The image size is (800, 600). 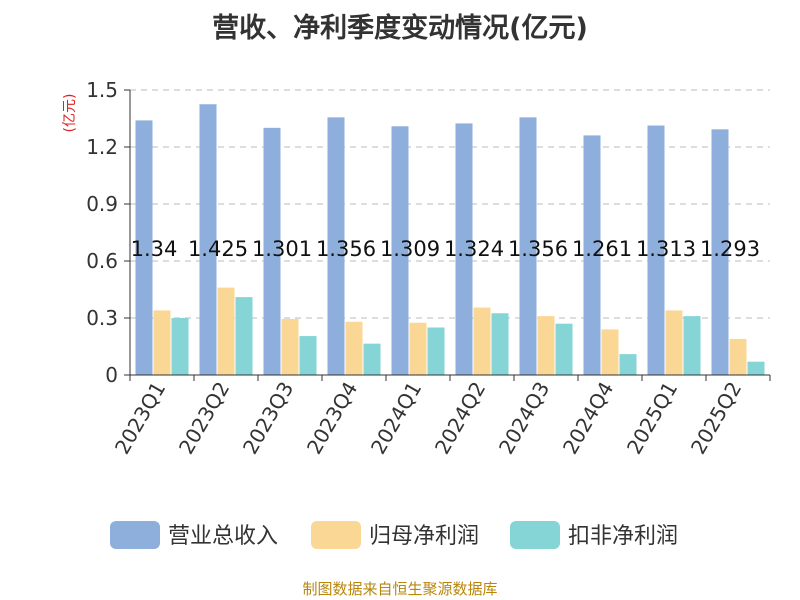 I want to click on x-tick-label: 2024Q2, so click(x=460, y=418).